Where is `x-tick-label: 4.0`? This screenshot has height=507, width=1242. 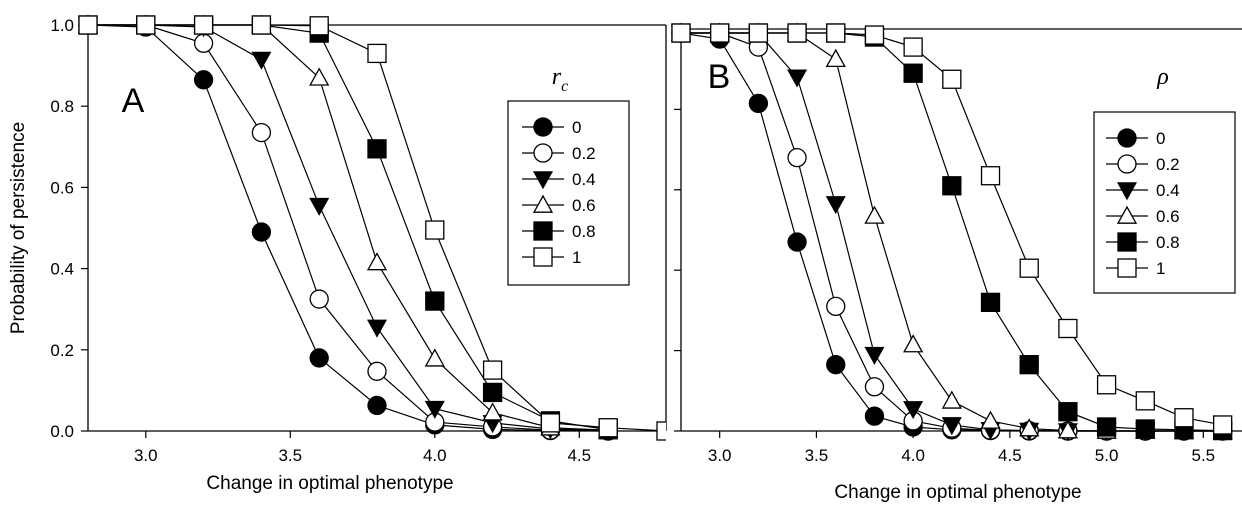 x-tick-label: 4.0 is located at coordinates (913, 455).